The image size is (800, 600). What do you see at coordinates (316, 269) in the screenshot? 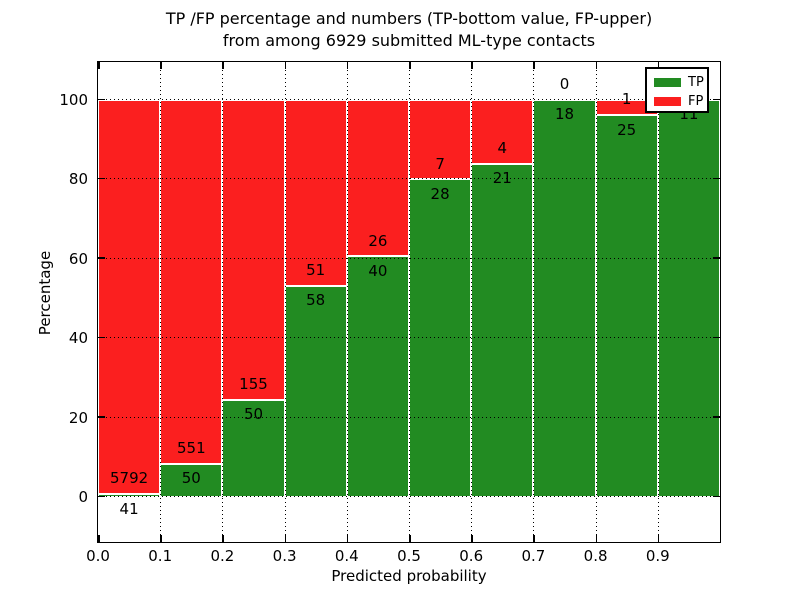
I see `fp-count-label: 51` at bounding box center [316, 269].